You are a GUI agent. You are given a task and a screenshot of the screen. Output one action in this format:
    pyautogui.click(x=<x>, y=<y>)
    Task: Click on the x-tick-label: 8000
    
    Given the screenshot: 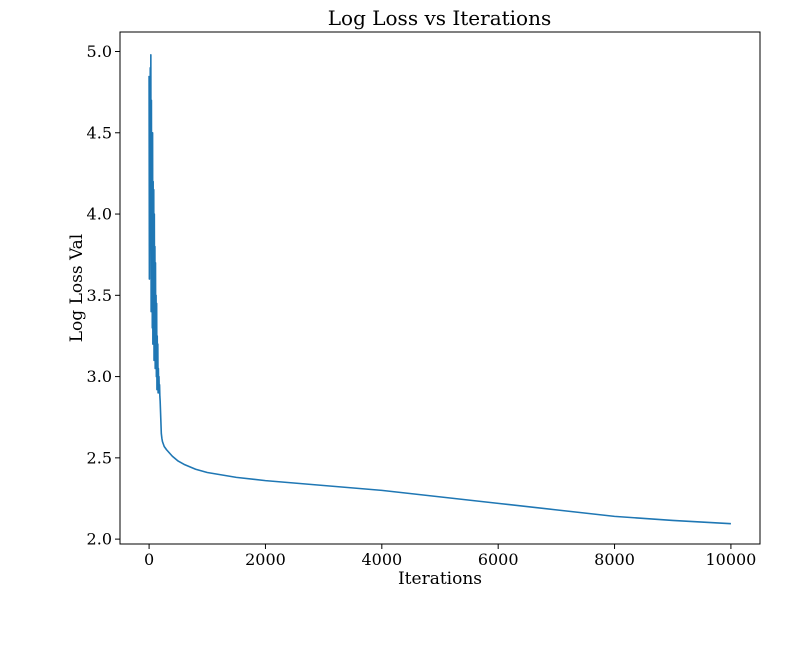 What is the action you would take?
    pyautogui.click(x=614, y=559)
    